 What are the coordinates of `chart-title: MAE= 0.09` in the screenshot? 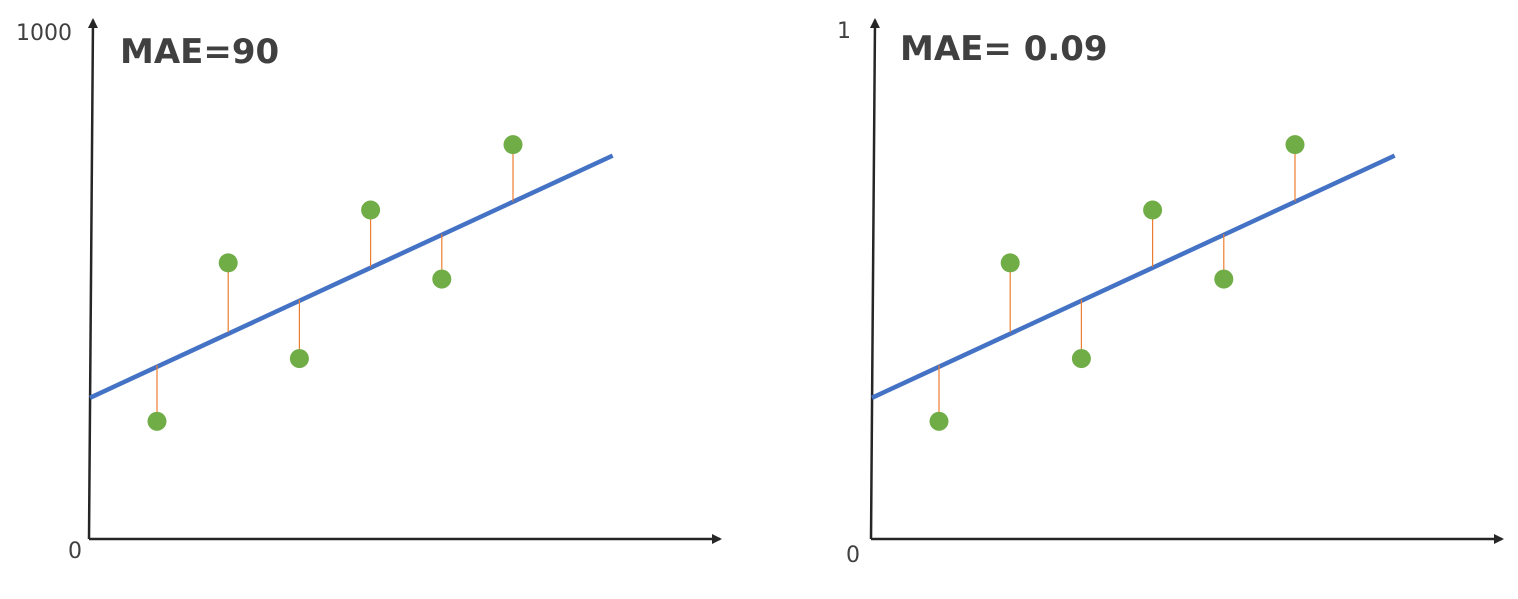 It's located at (1004, 49).